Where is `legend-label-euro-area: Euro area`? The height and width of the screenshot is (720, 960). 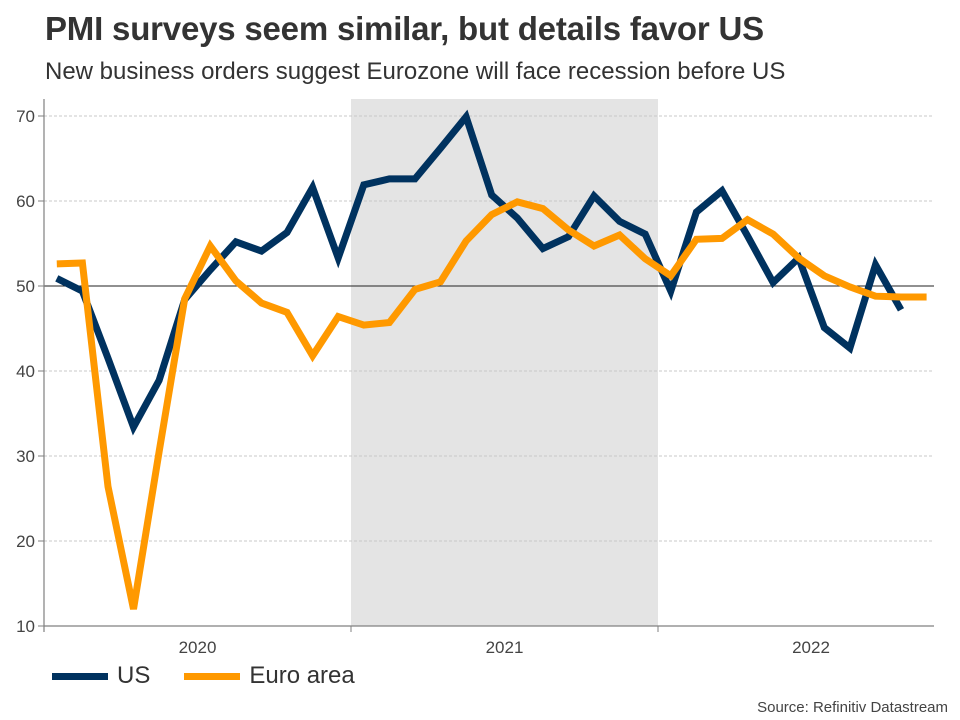
legend-label-euro-area: Euro area is located at coordinates (302, 675).